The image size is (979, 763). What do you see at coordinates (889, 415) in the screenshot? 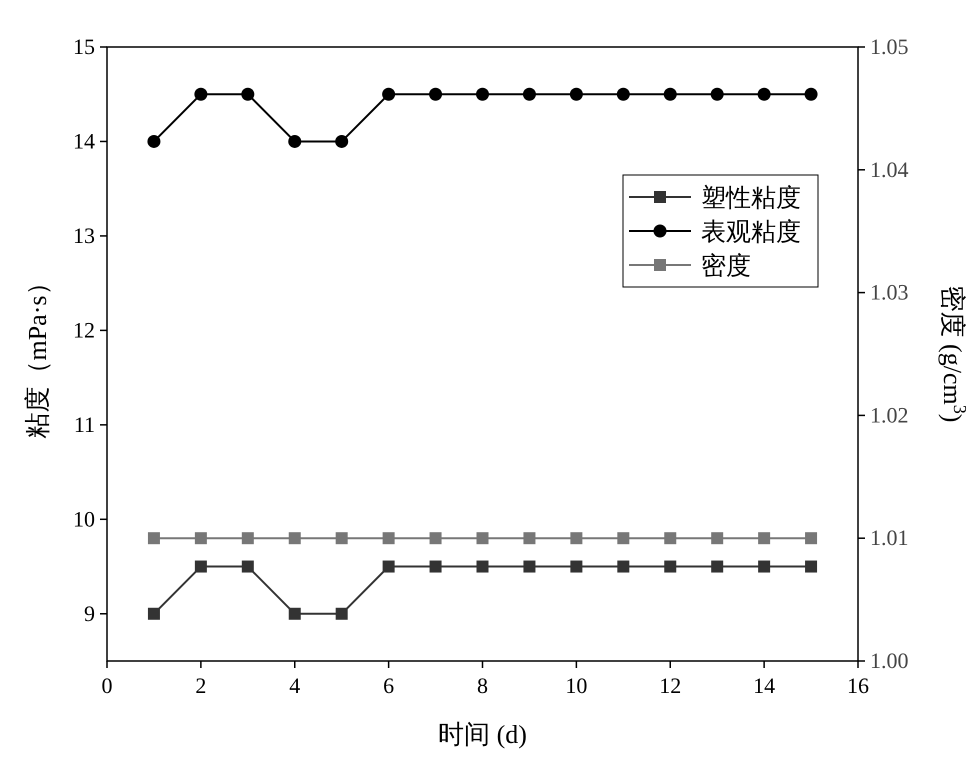
I see `y2-tick-label: 1.02` at bounding box center [889, 415].